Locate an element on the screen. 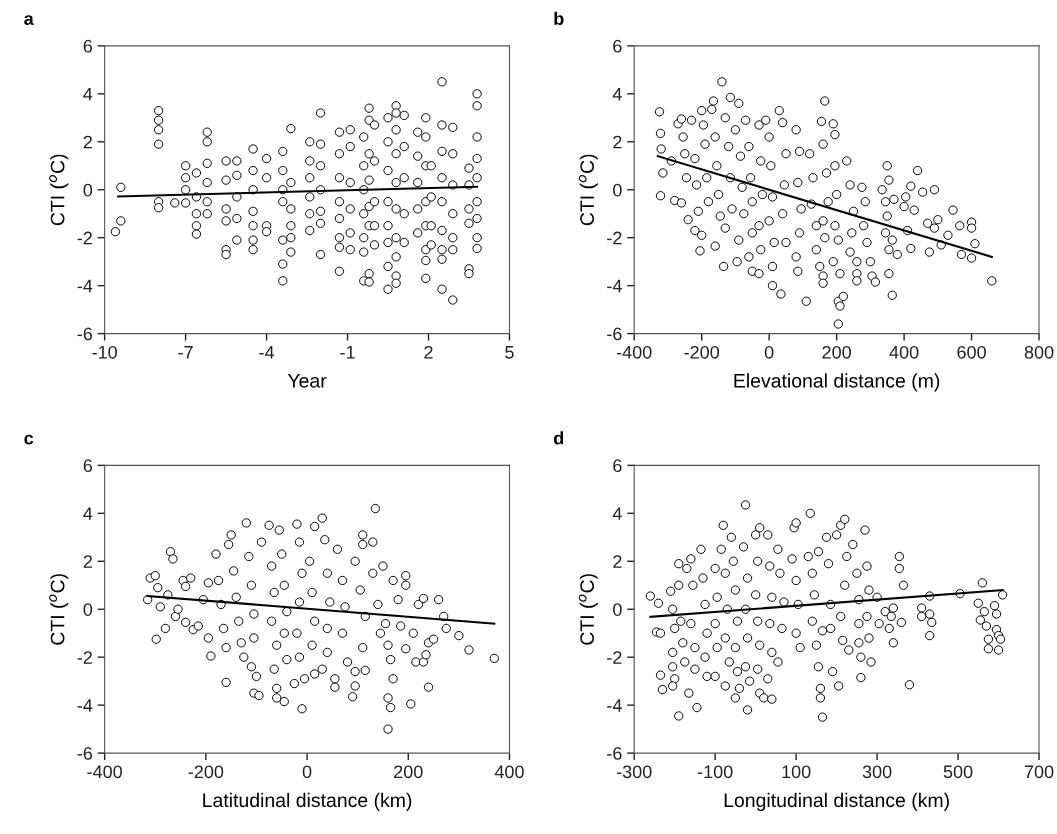 The width and height of the screenshot is (1057, 834). chart-title: a is located at coordinates (29, 20).